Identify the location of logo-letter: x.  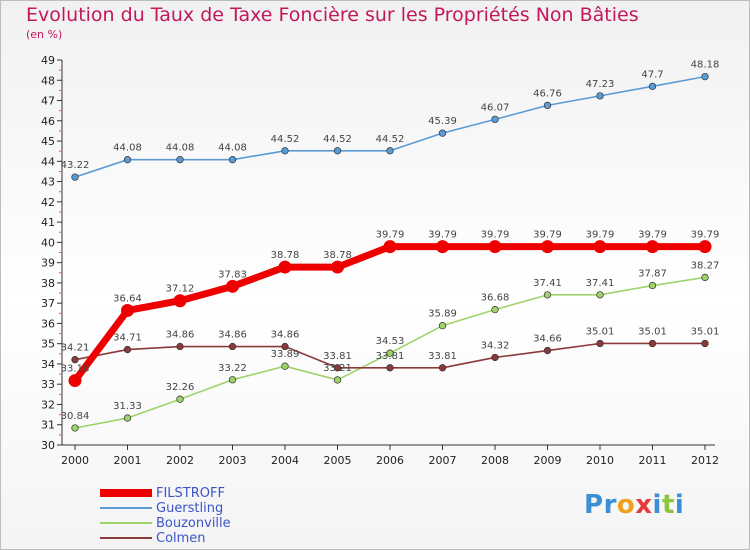
(644, 505).